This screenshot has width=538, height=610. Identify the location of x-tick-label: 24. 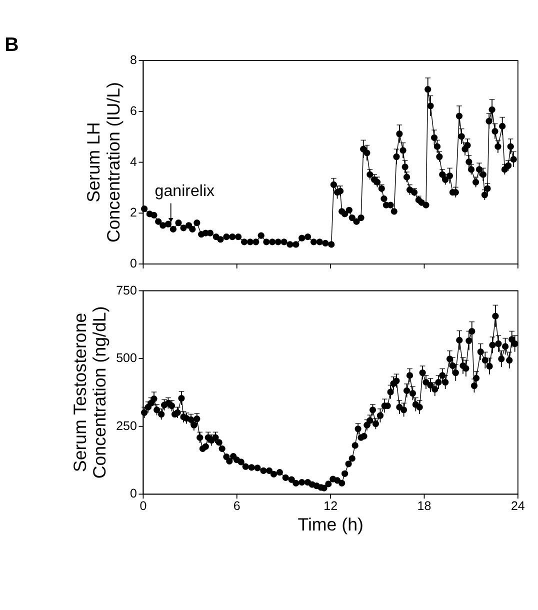
(517, 506).